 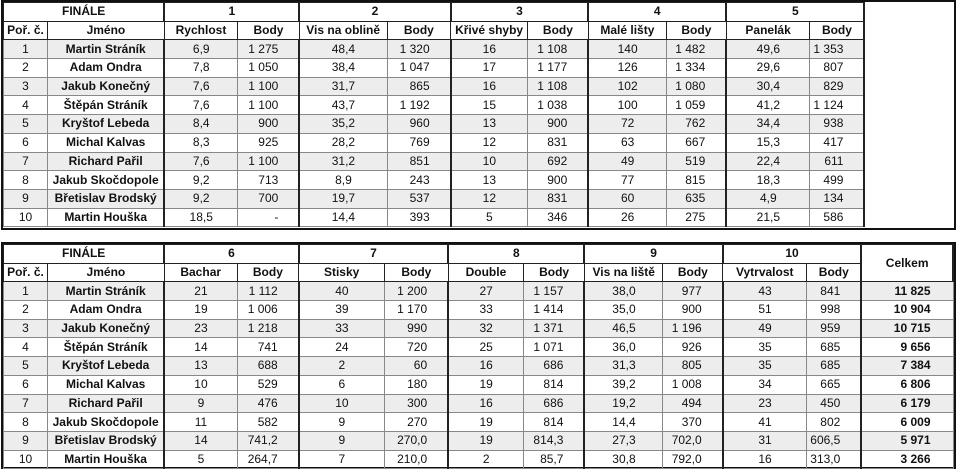 I want to click on empty-column, so click(x=908, y=114).